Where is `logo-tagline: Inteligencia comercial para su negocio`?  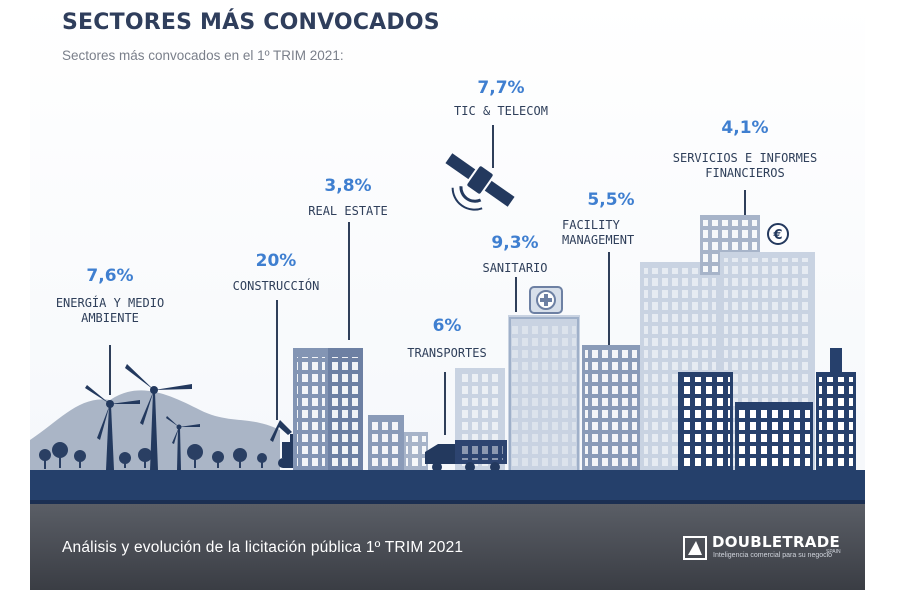 logo-tagline: Inteligencia comercial para su negocio is located at coordinates (773, 555).